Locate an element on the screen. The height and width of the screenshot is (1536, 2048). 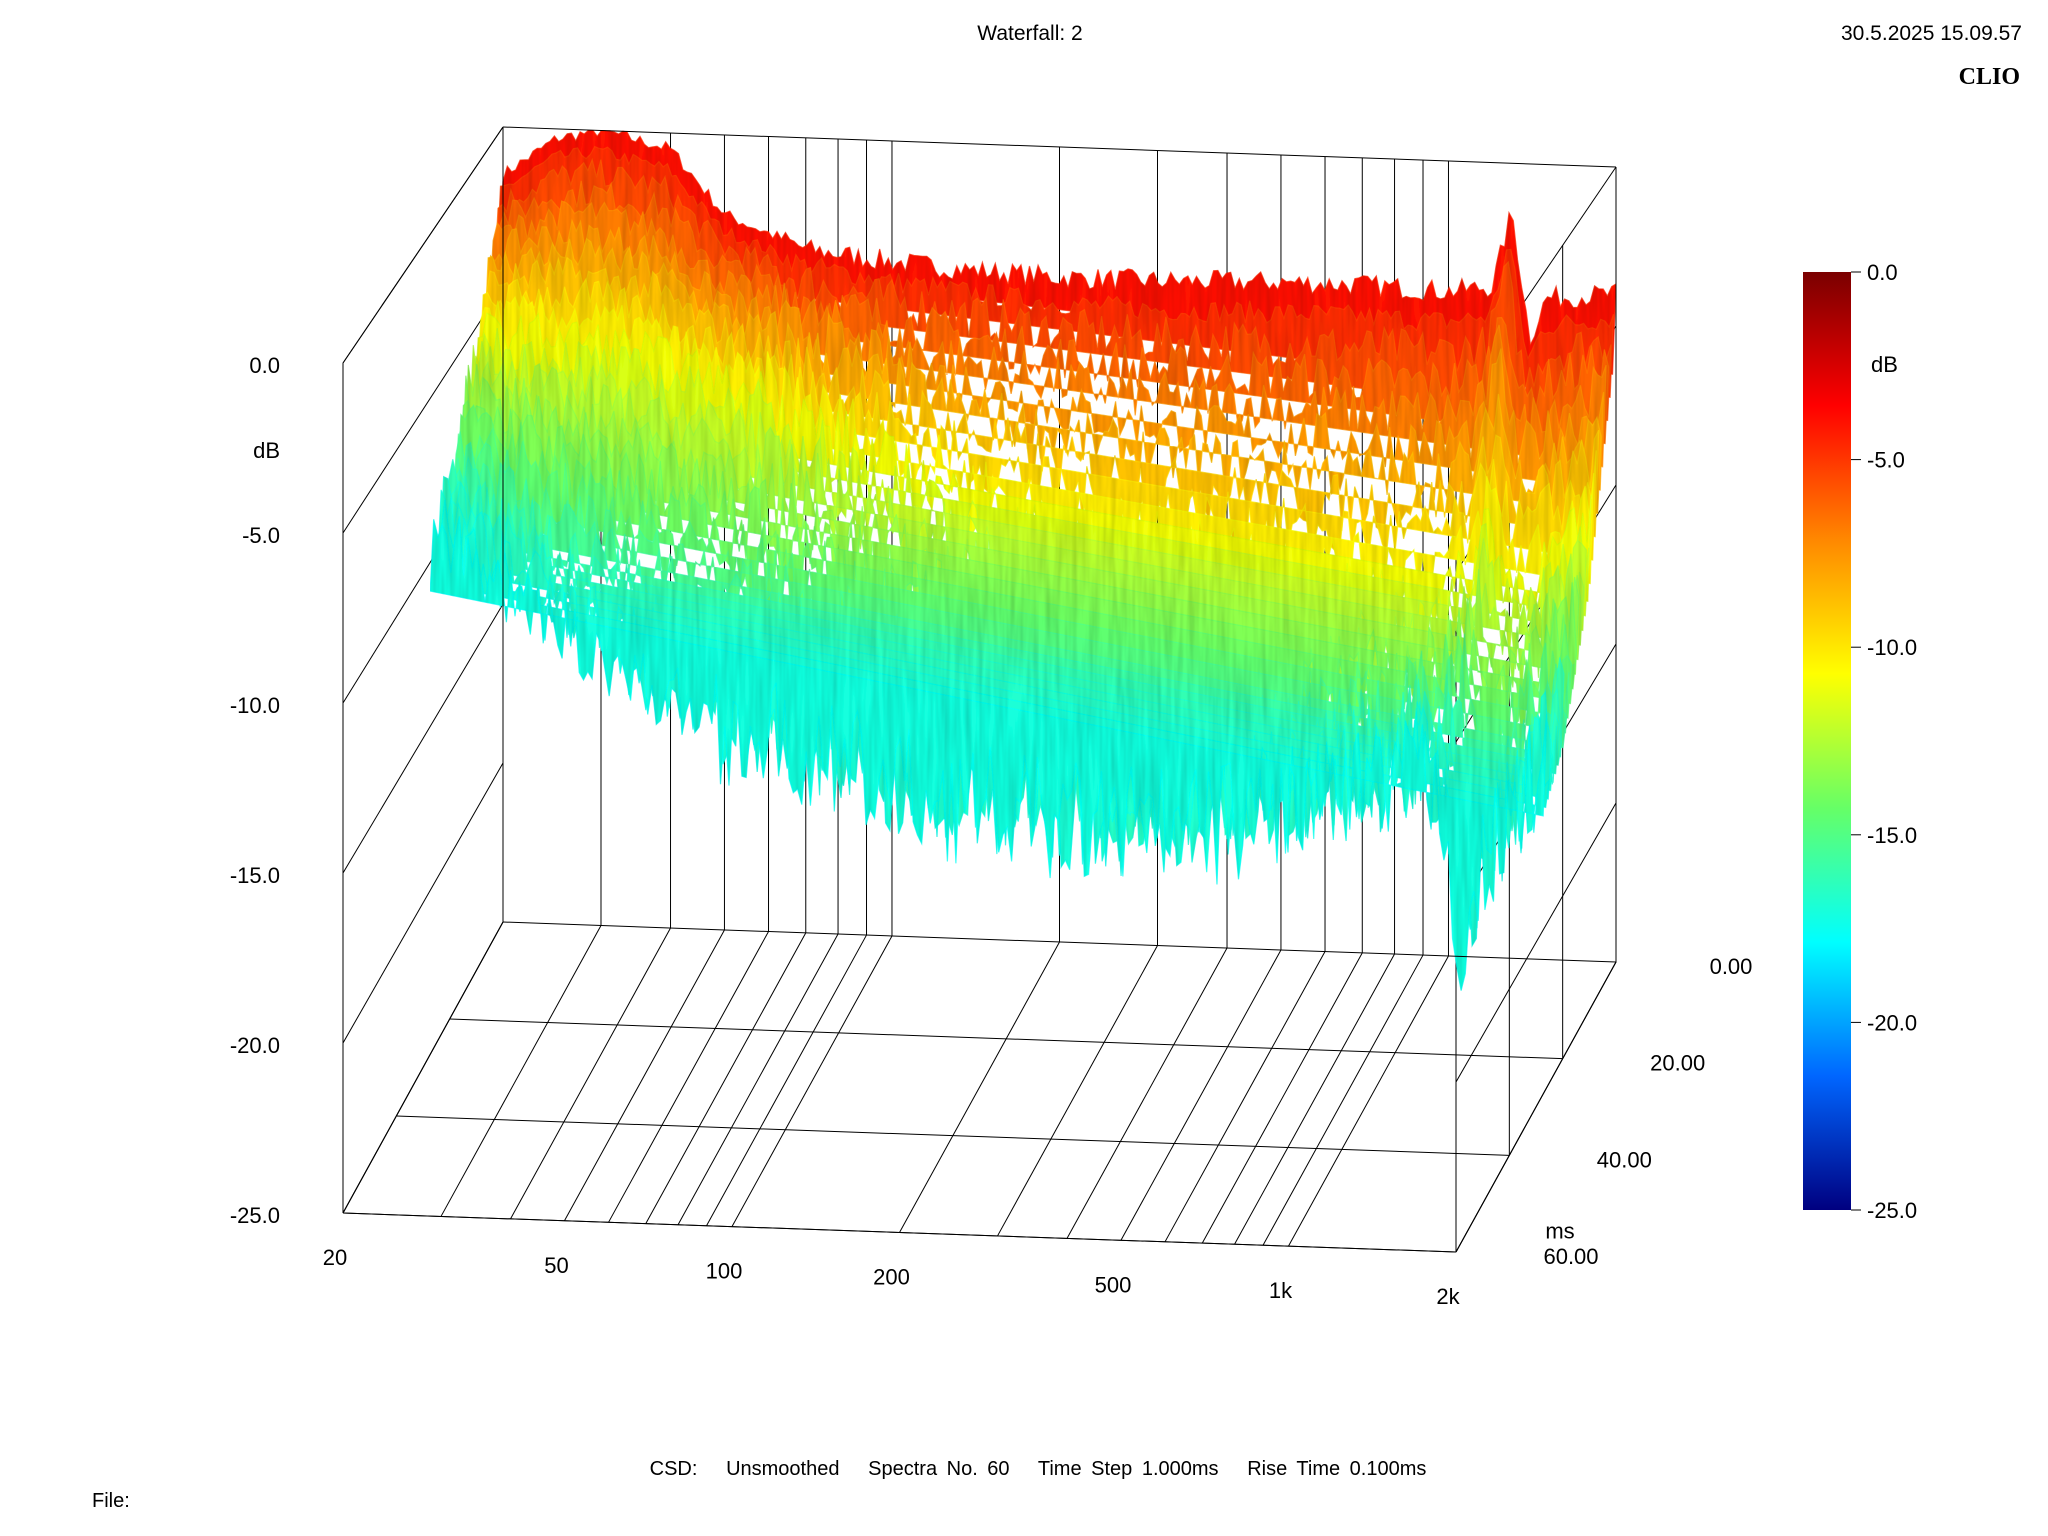
colorbar-tick-label: -20.0 is located at coordinates (1892, 1022).